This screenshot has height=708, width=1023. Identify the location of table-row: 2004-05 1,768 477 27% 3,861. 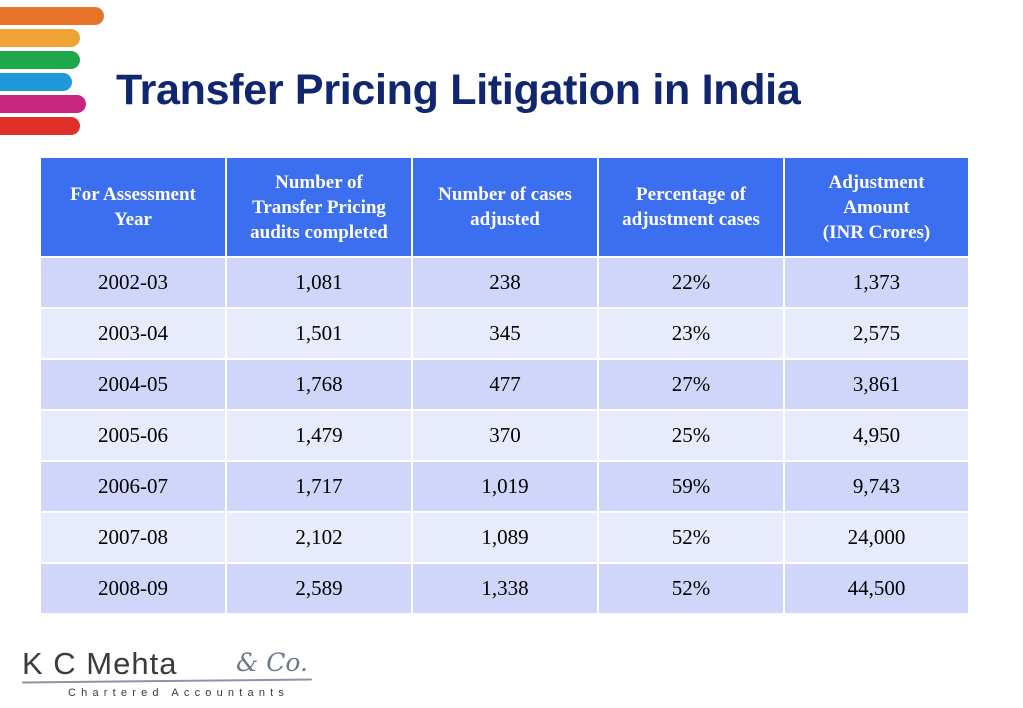
(504, 384).